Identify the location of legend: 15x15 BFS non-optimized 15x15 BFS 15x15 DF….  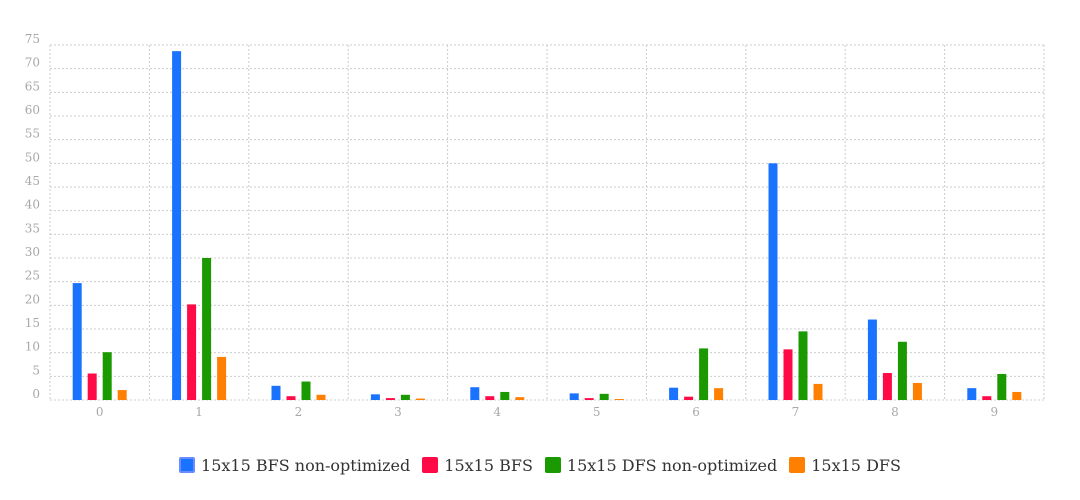
(540, 465).